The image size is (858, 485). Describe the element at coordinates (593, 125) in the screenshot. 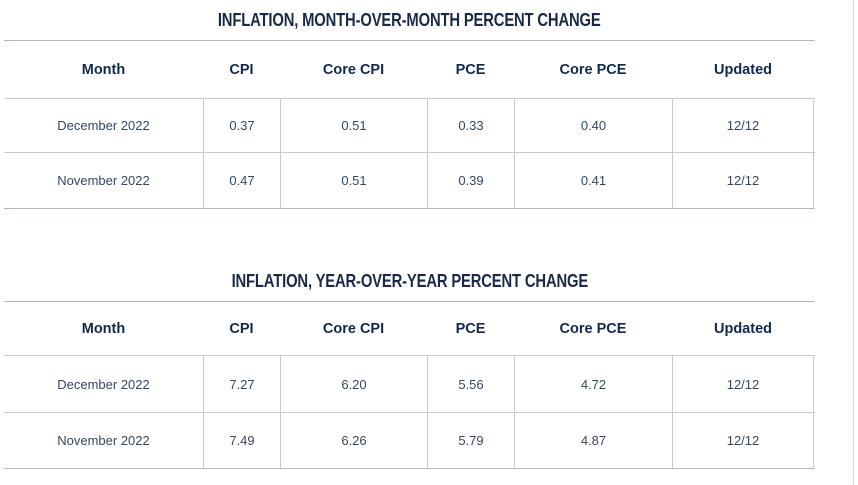

I see `cell-core-pce: 0.40` at that location.